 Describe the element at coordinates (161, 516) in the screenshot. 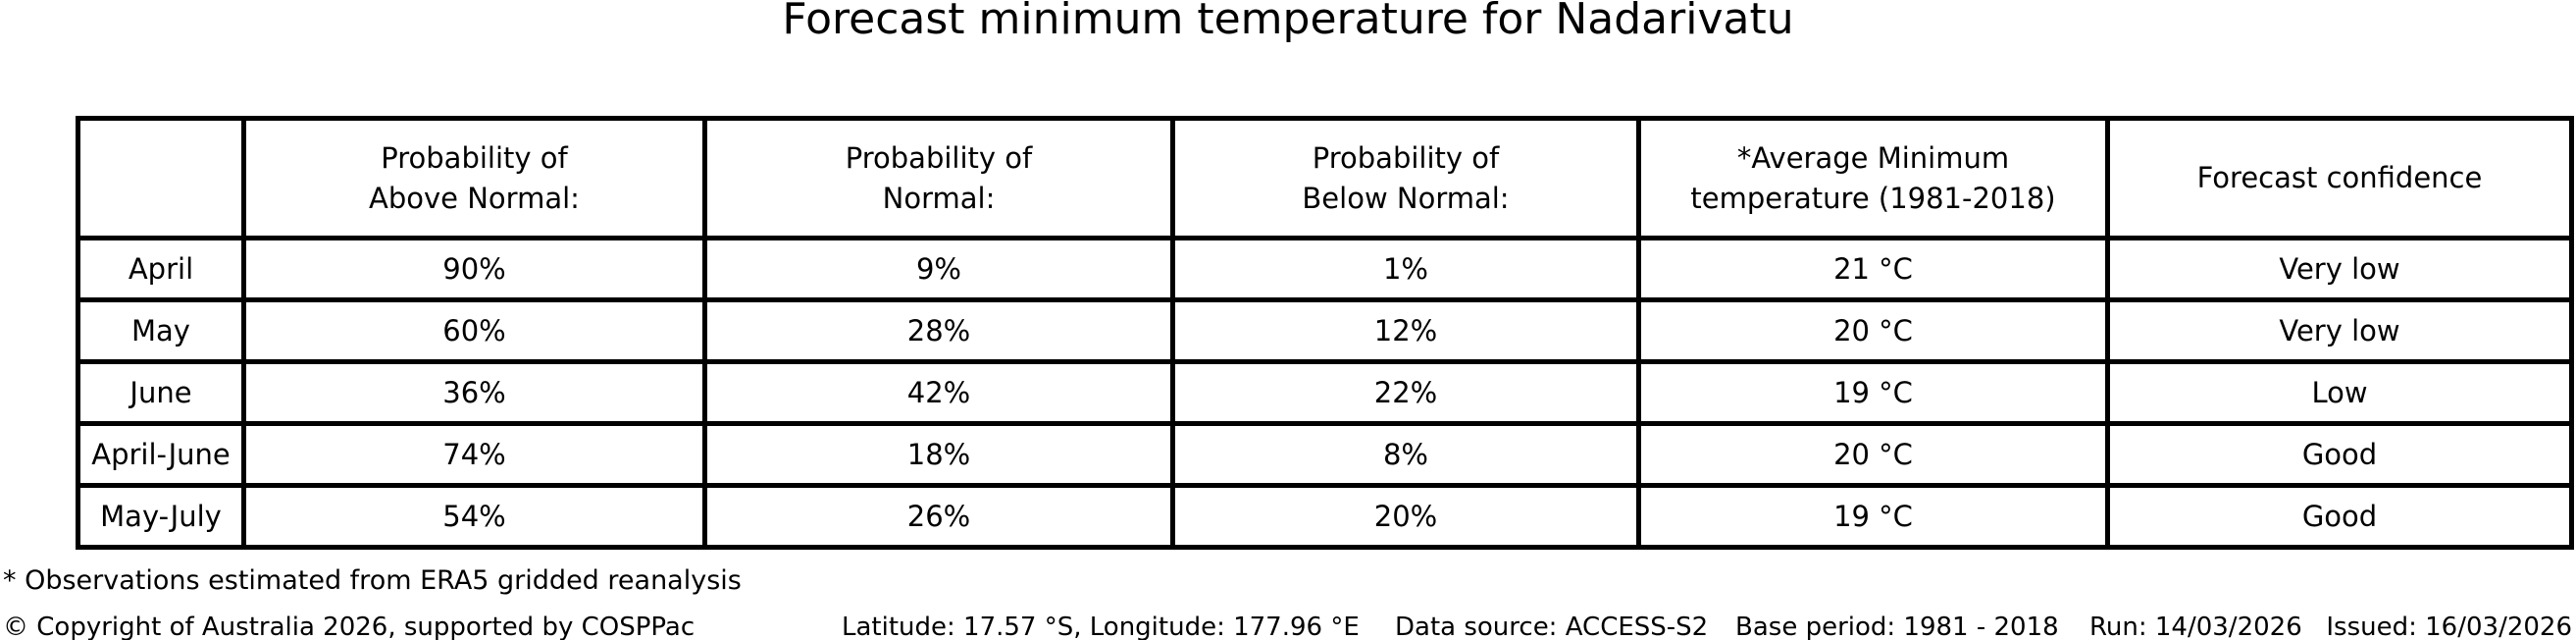

I see `row-label: May-July` at that location.